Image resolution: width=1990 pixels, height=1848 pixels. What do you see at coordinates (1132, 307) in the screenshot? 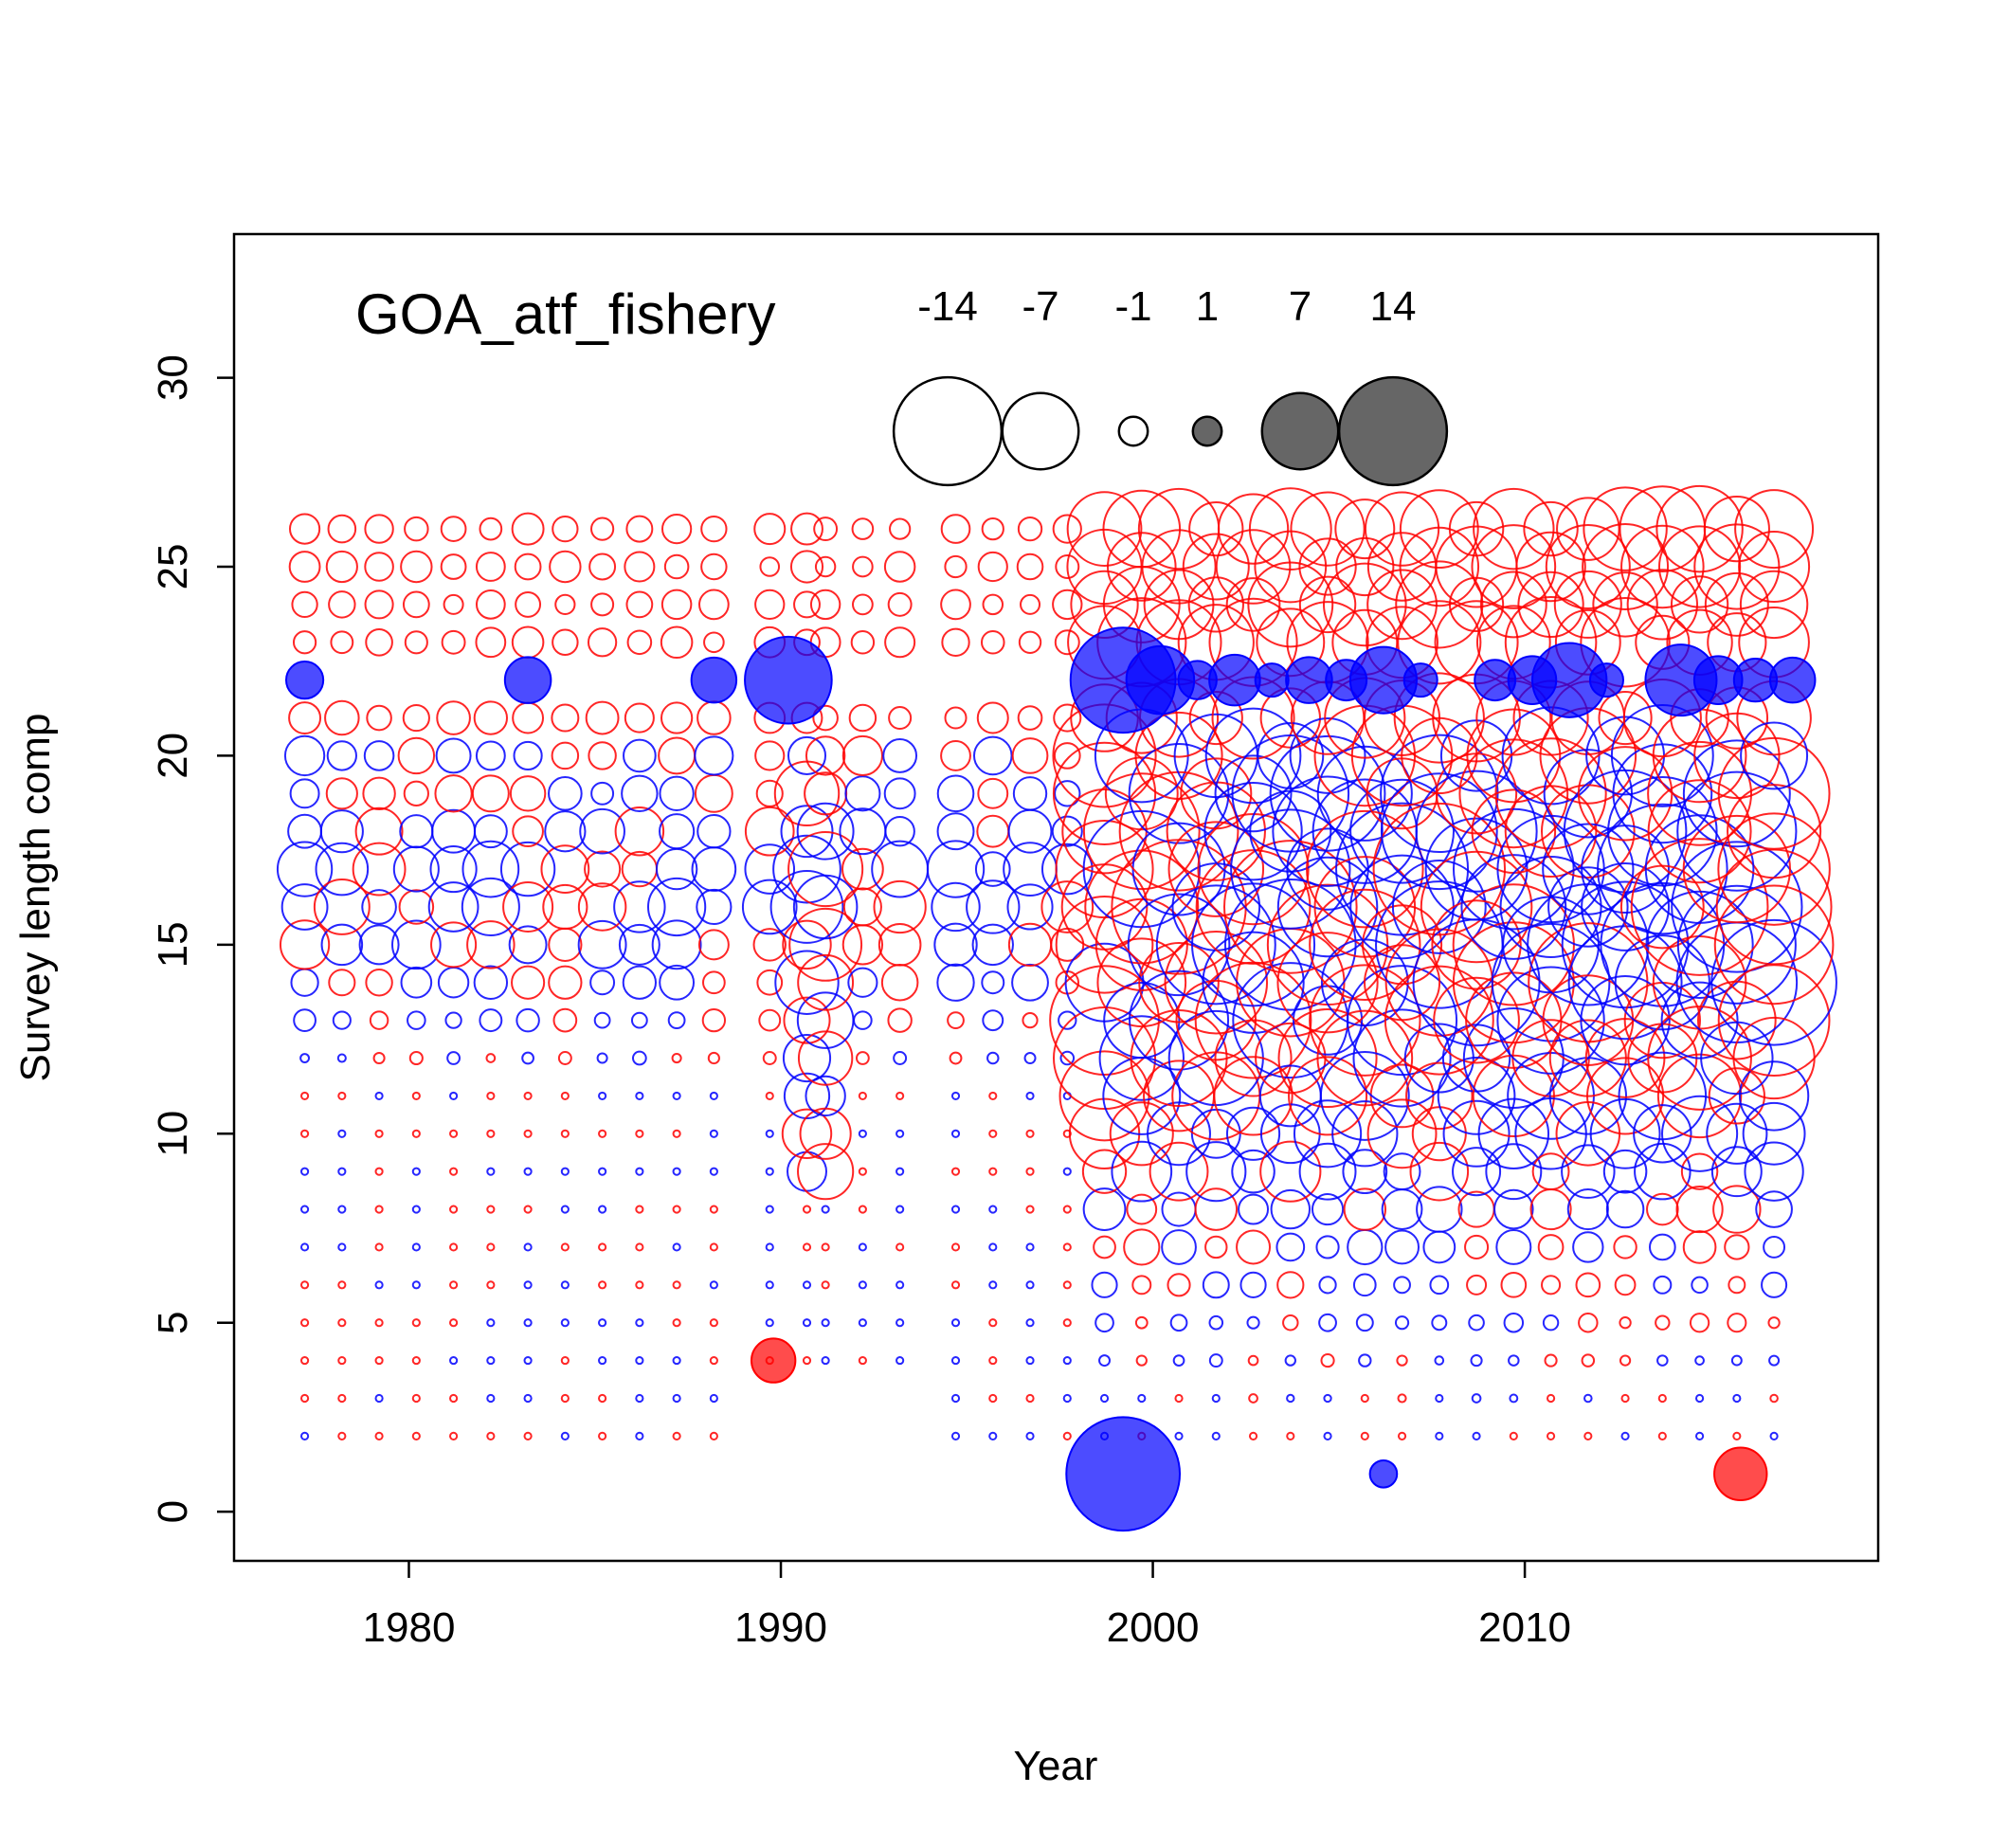
I see `legend-label: -1` at bounding box center [1132, 307].